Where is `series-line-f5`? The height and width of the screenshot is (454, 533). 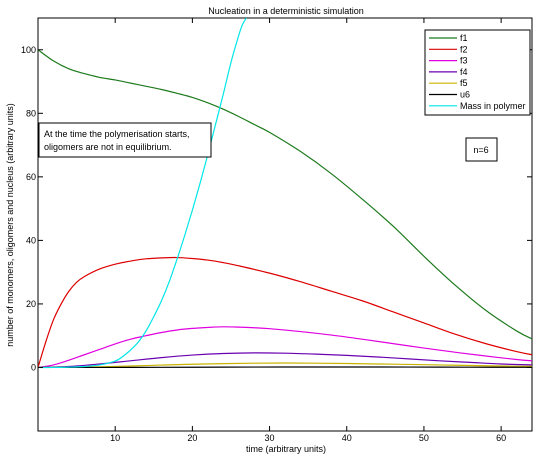
series-line-f5 is located at coordinates (285, 365).